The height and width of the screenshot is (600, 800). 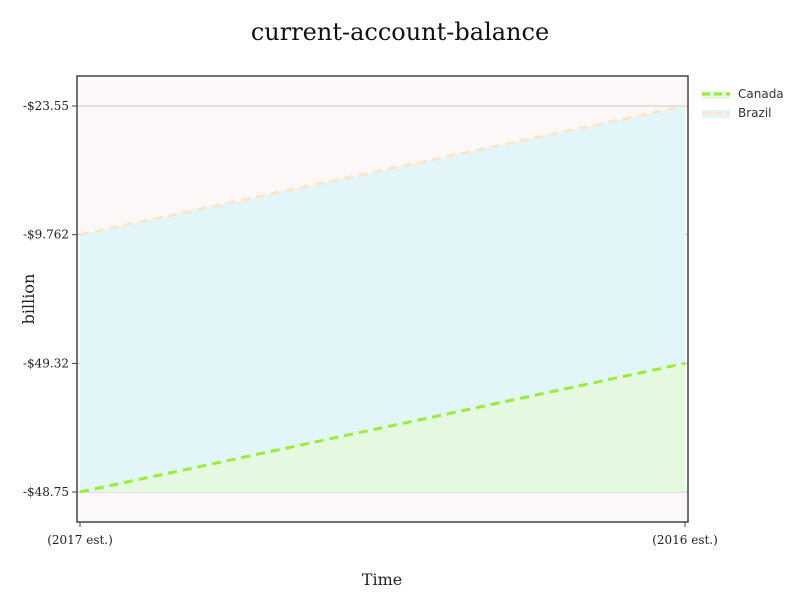 What do you see at coordinates (400, 32) in the screenshot?
I see `chart-title: current-account-balance` at bounding box center [400, 32].